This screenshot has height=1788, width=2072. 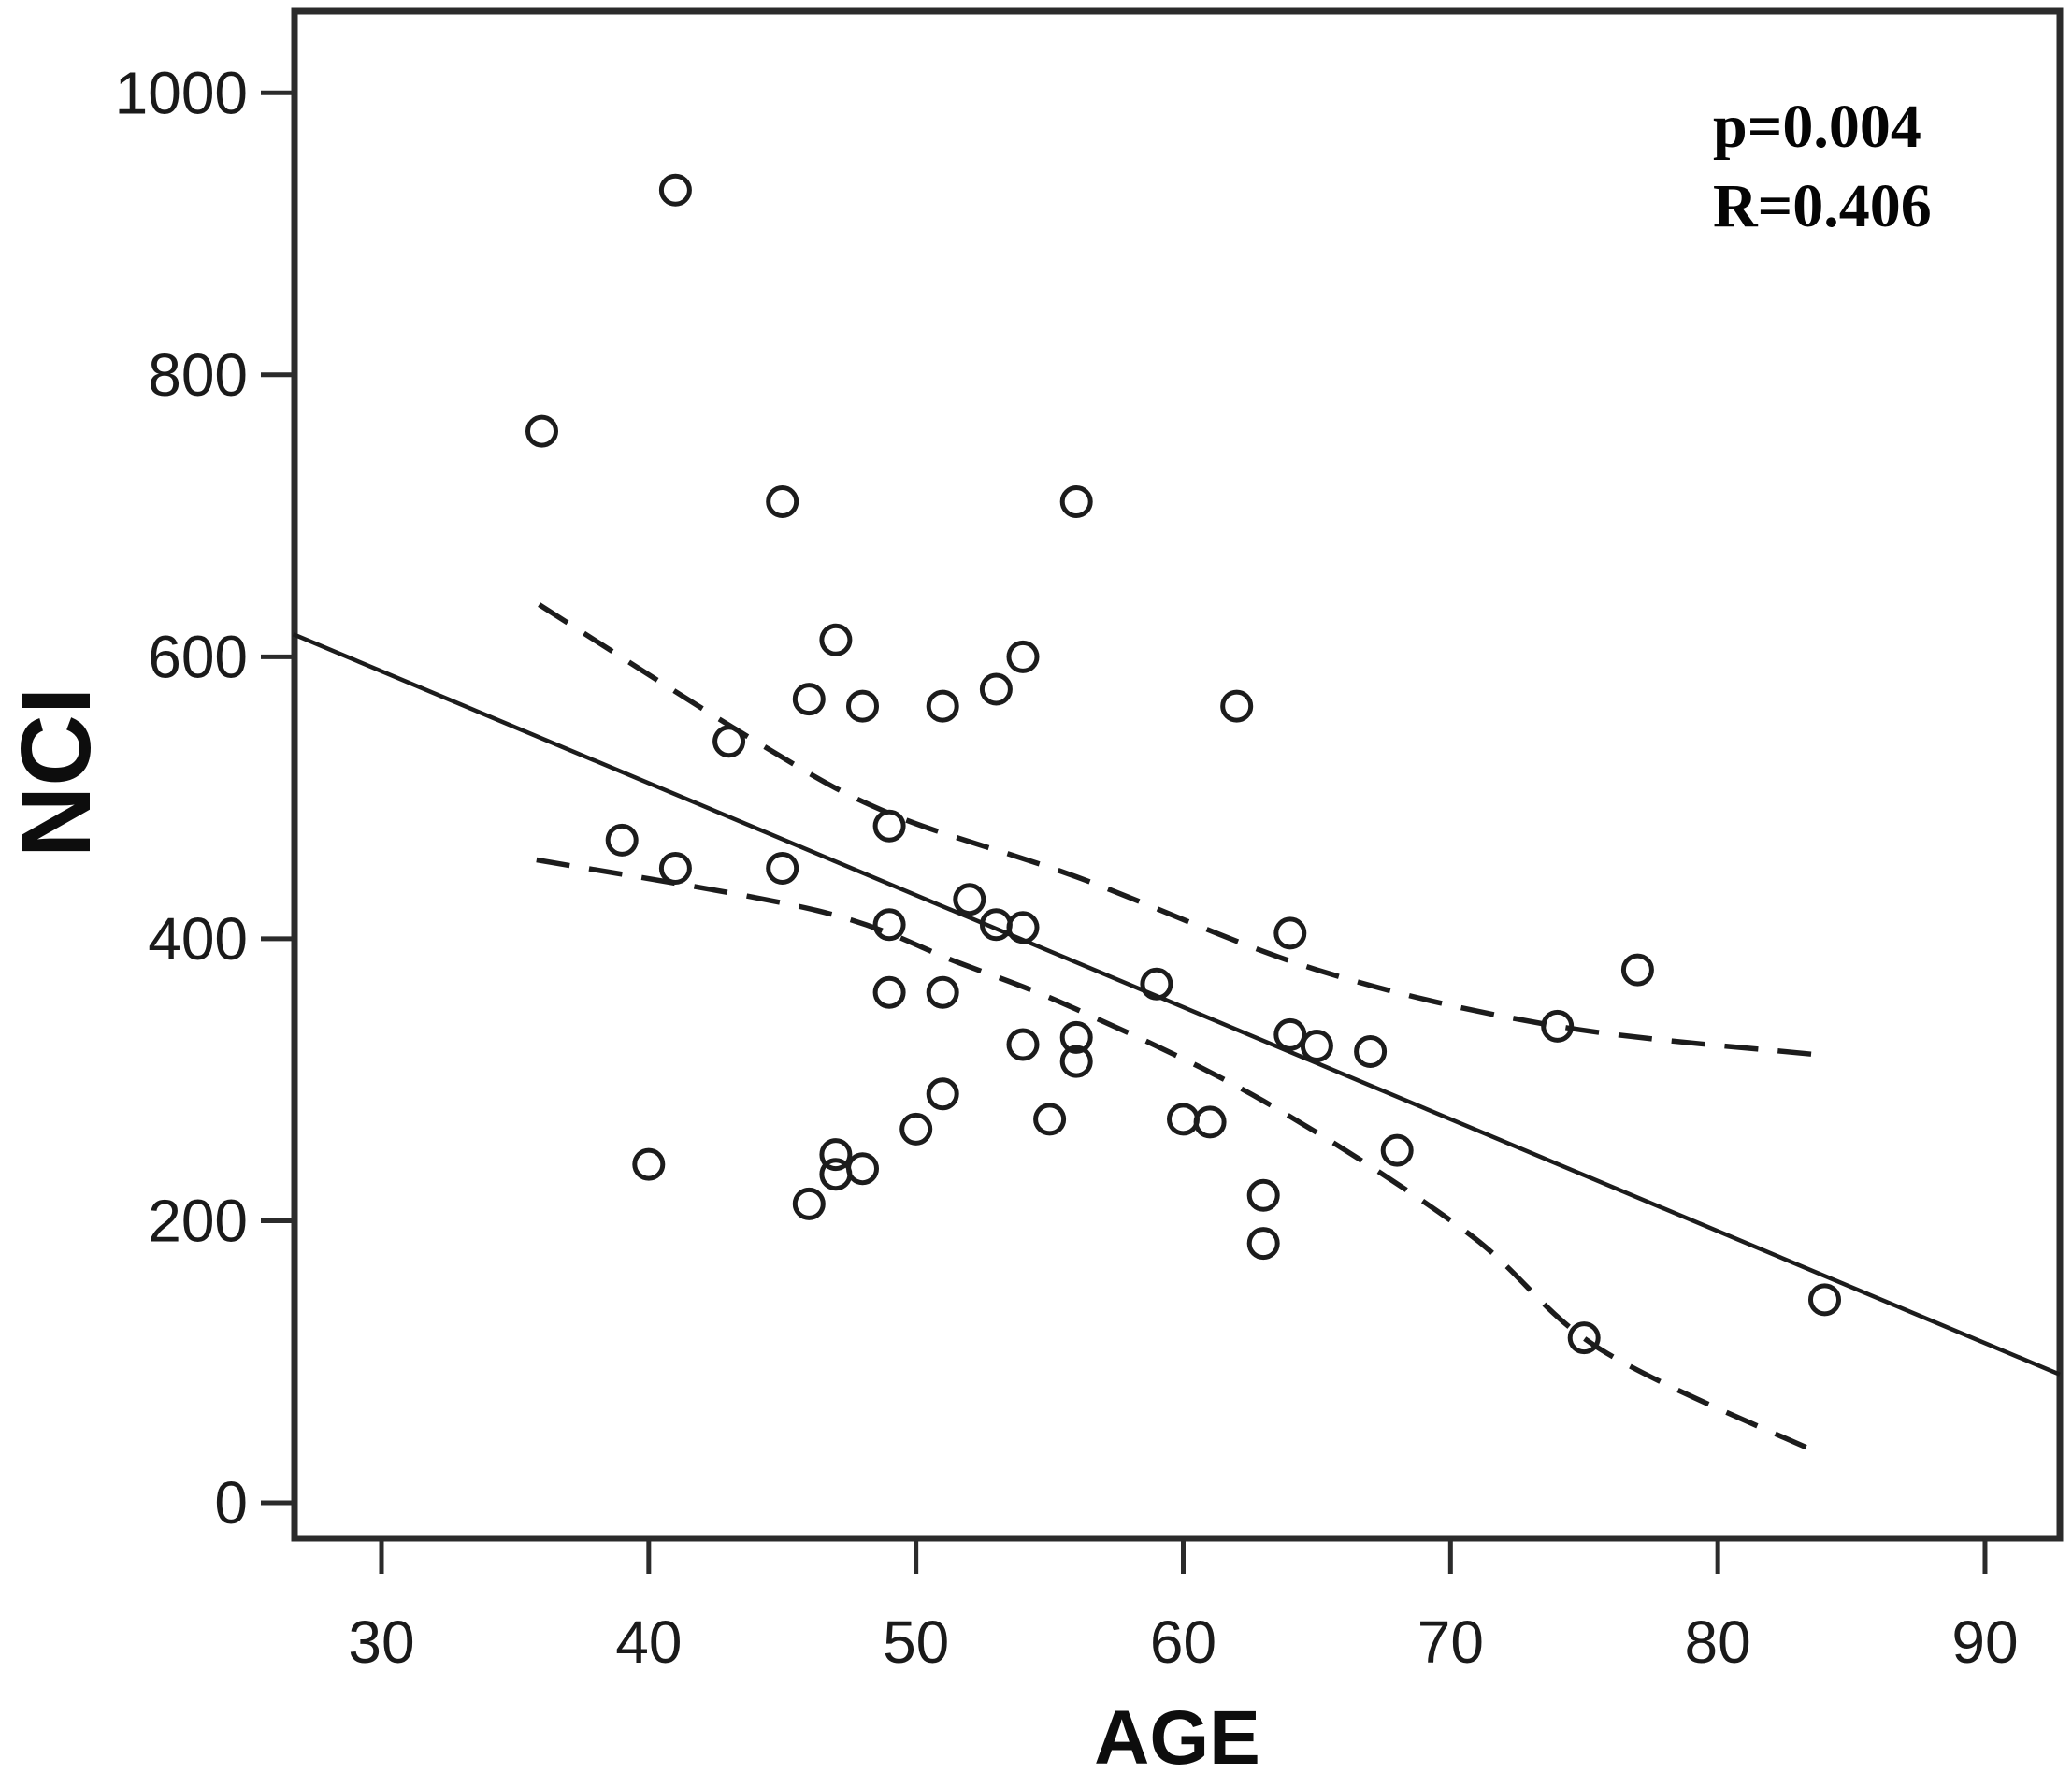 What do you see at coordinates (1718, 1642) in the screenshot?
I see `x-tick-label: 80` at bounding box center [1718, 1642].